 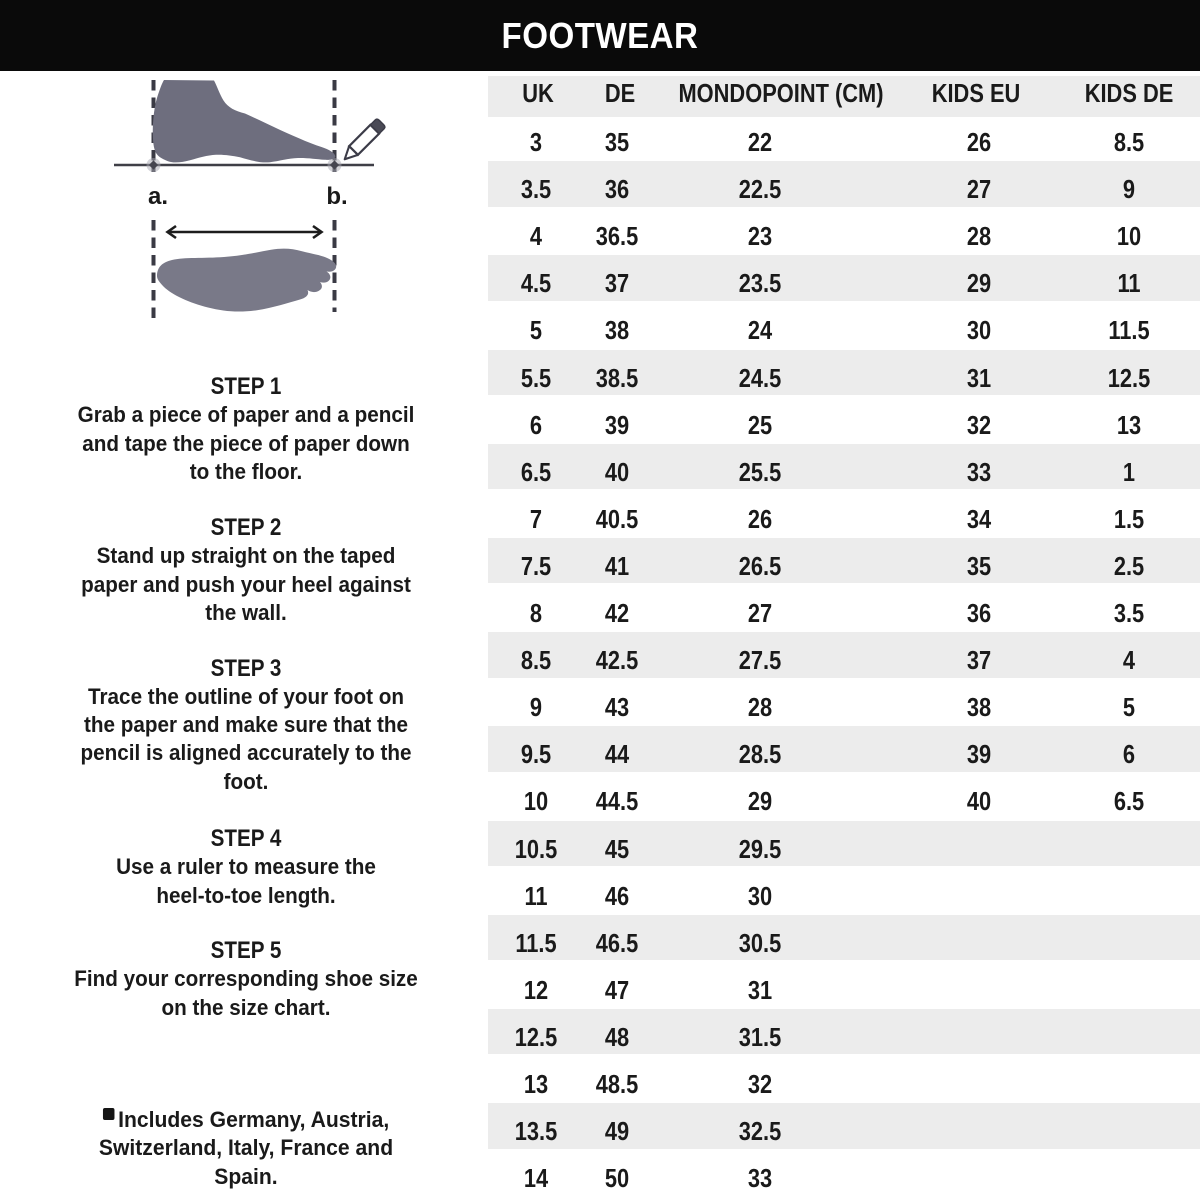 I want to click on svg-text: a., so click(x=158, y=196).